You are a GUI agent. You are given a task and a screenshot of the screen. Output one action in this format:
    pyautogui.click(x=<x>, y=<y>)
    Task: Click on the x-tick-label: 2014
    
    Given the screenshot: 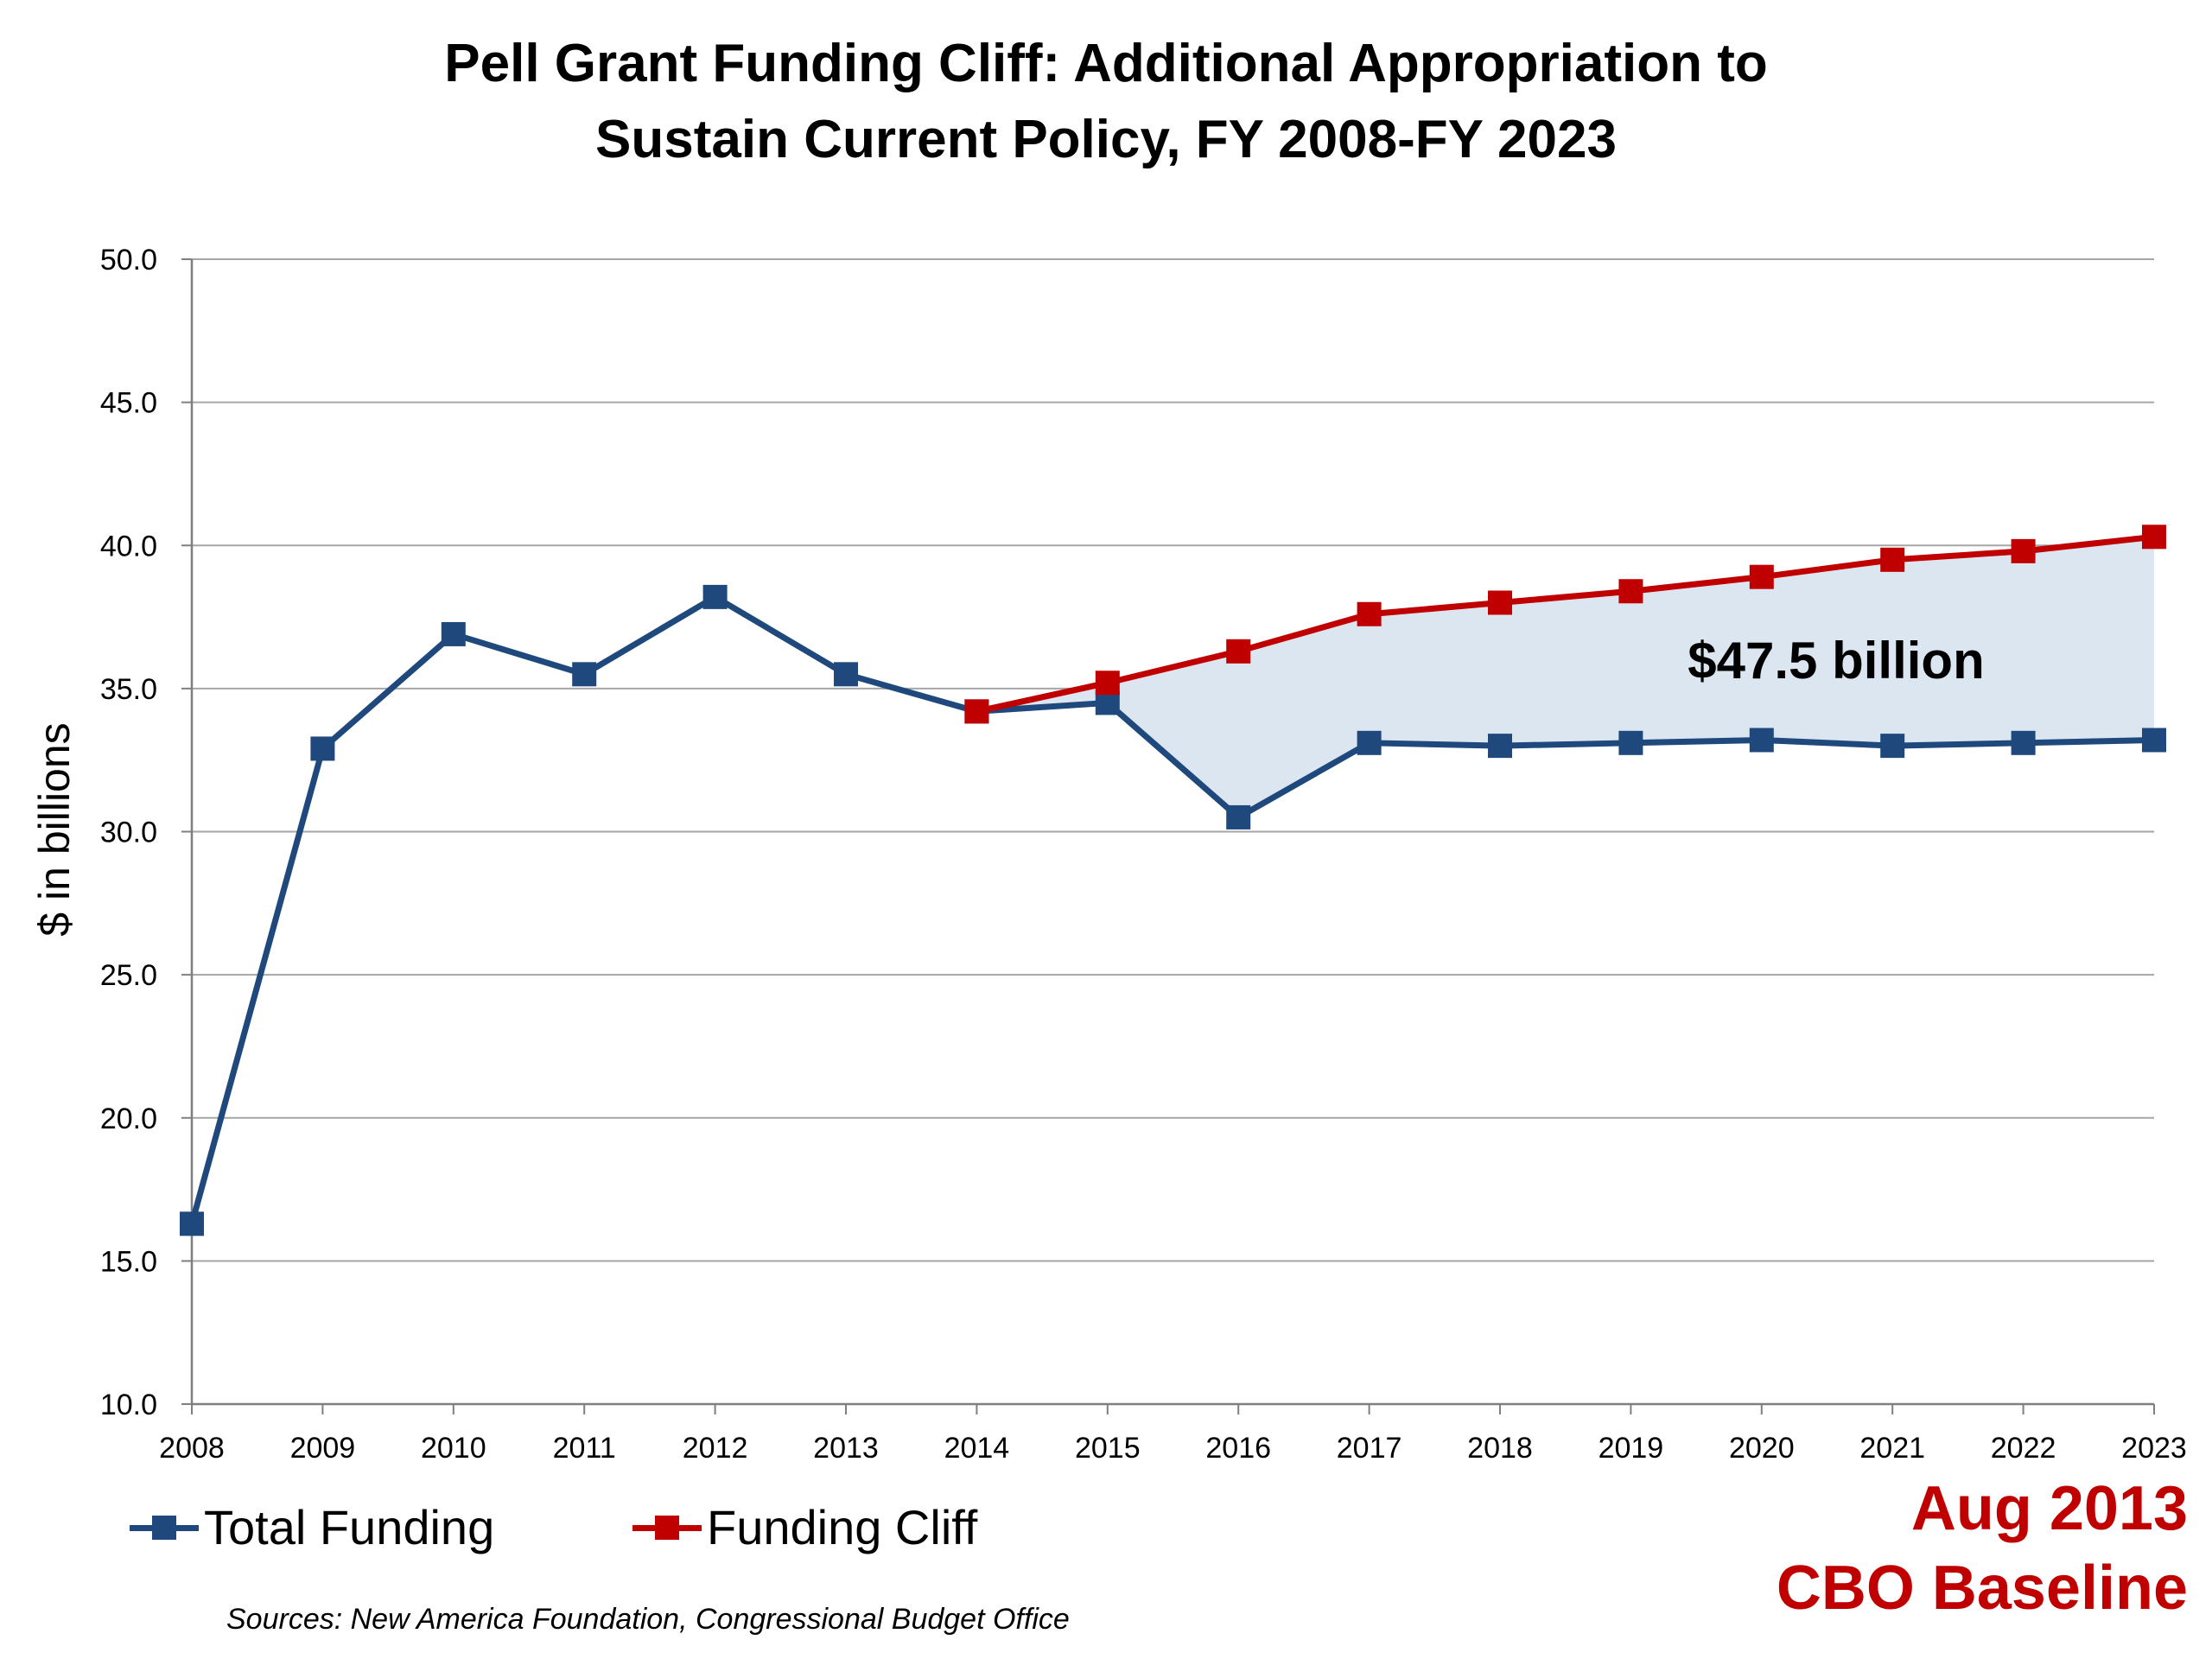 What is the action you would take?
    pyautogui.click(x=977, y=1448)
    